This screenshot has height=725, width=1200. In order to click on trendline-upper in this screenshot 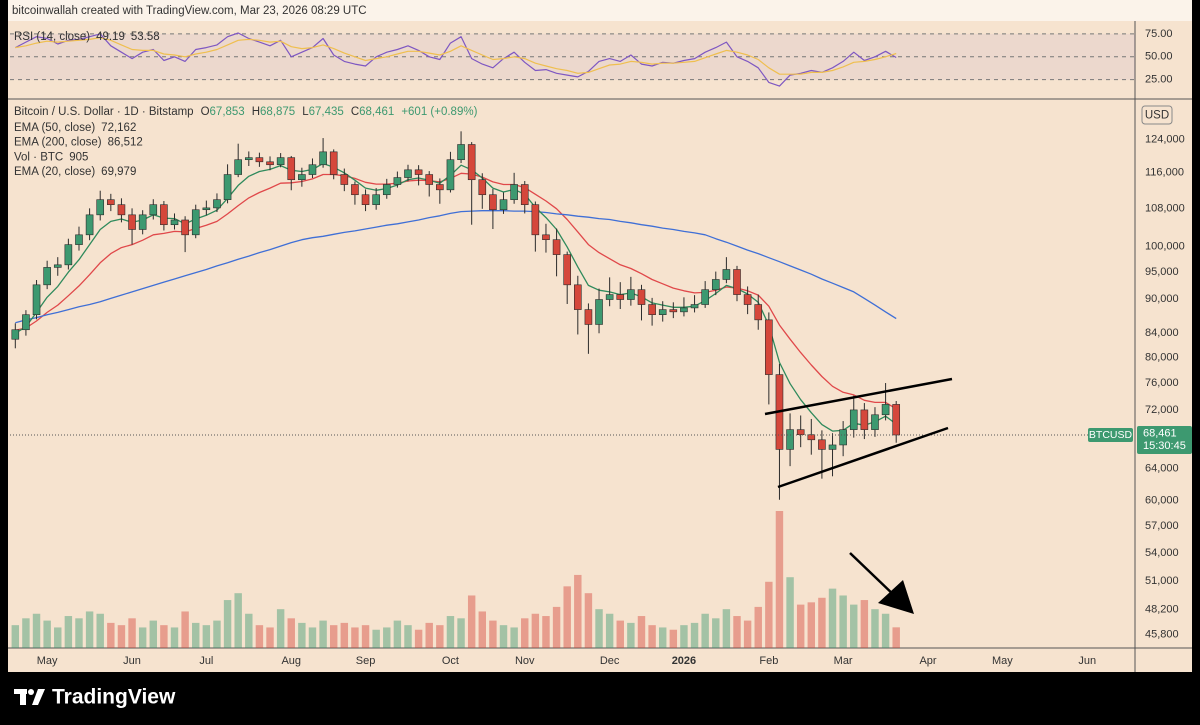, I will do `click(858, 396)`.